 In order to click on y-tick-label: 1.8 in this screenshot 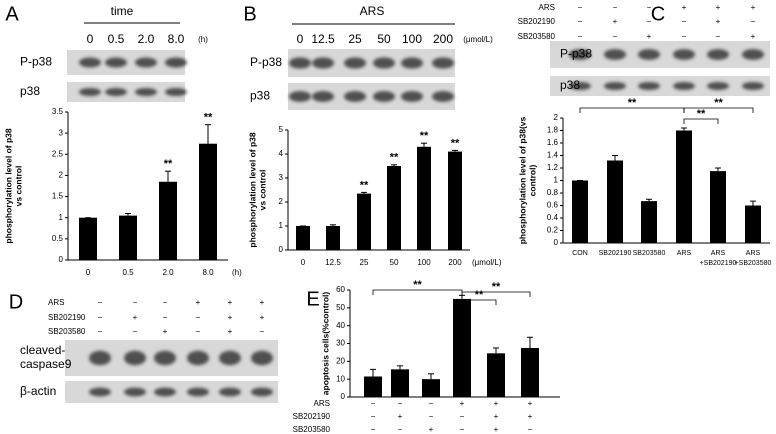, I will do `click(553, 130)`.